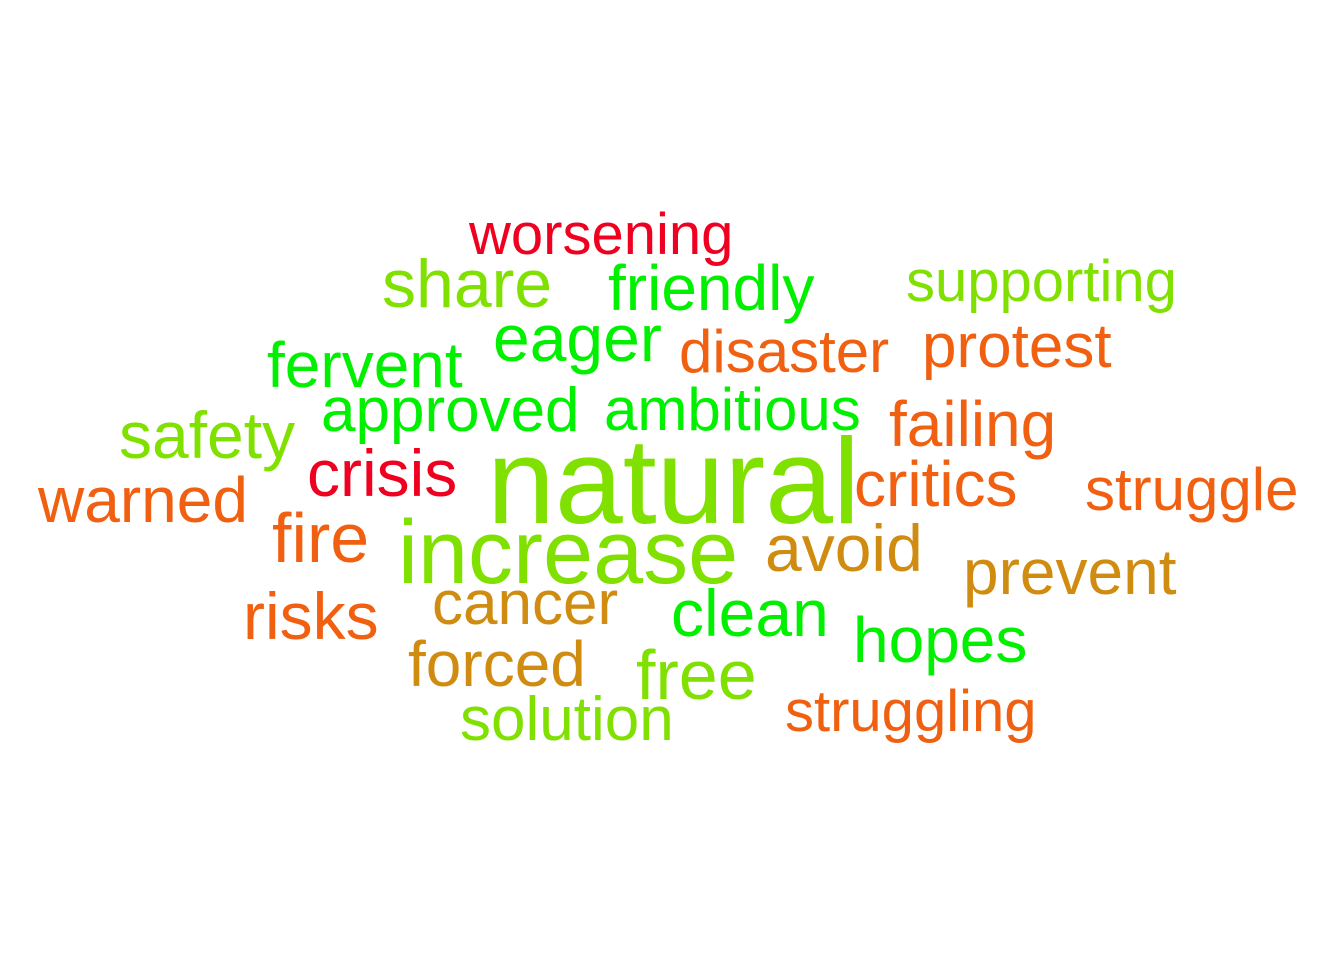 The image size is (1344, 960). What do you see at coordinates (973, 424) in the screenshot?
I see `word-failing: failing` at bounding box center [973, 424].